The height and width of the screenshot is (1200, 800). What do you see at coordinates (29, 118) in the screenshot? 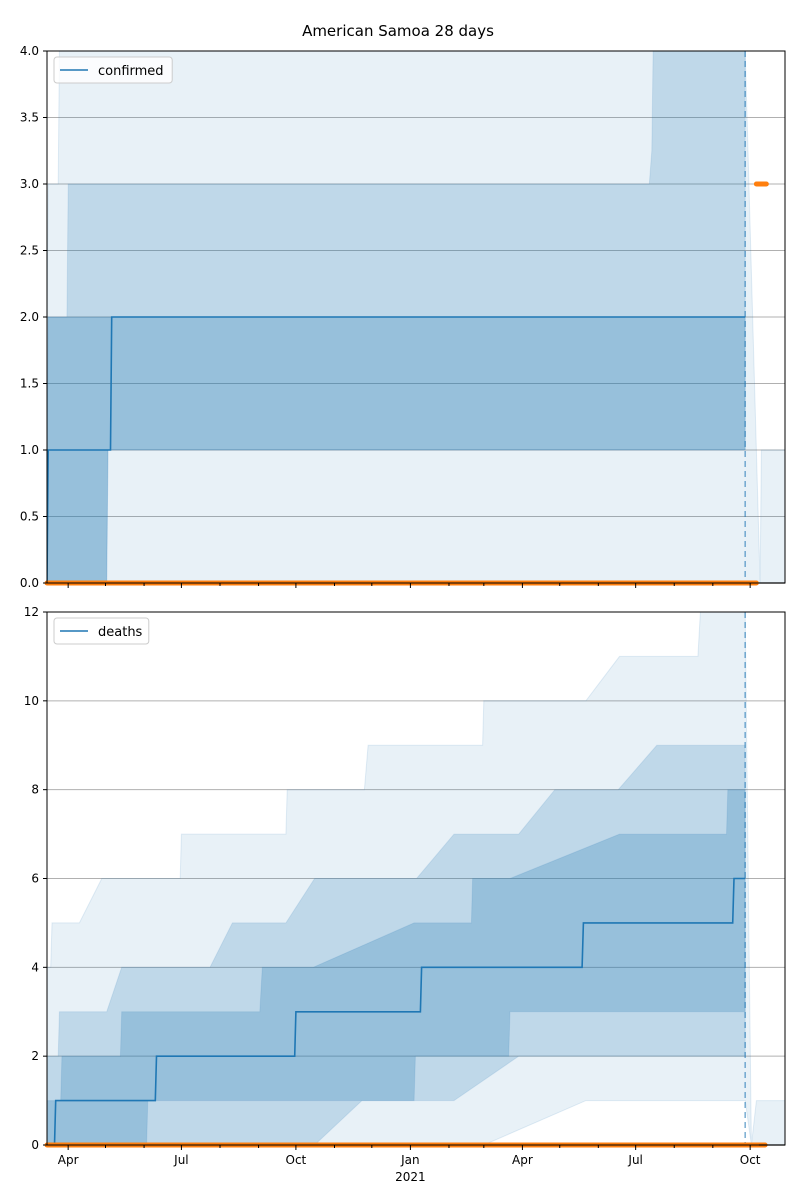
I see `confirmed-ytick-label: 3.5` at bounding box center [29, 118].